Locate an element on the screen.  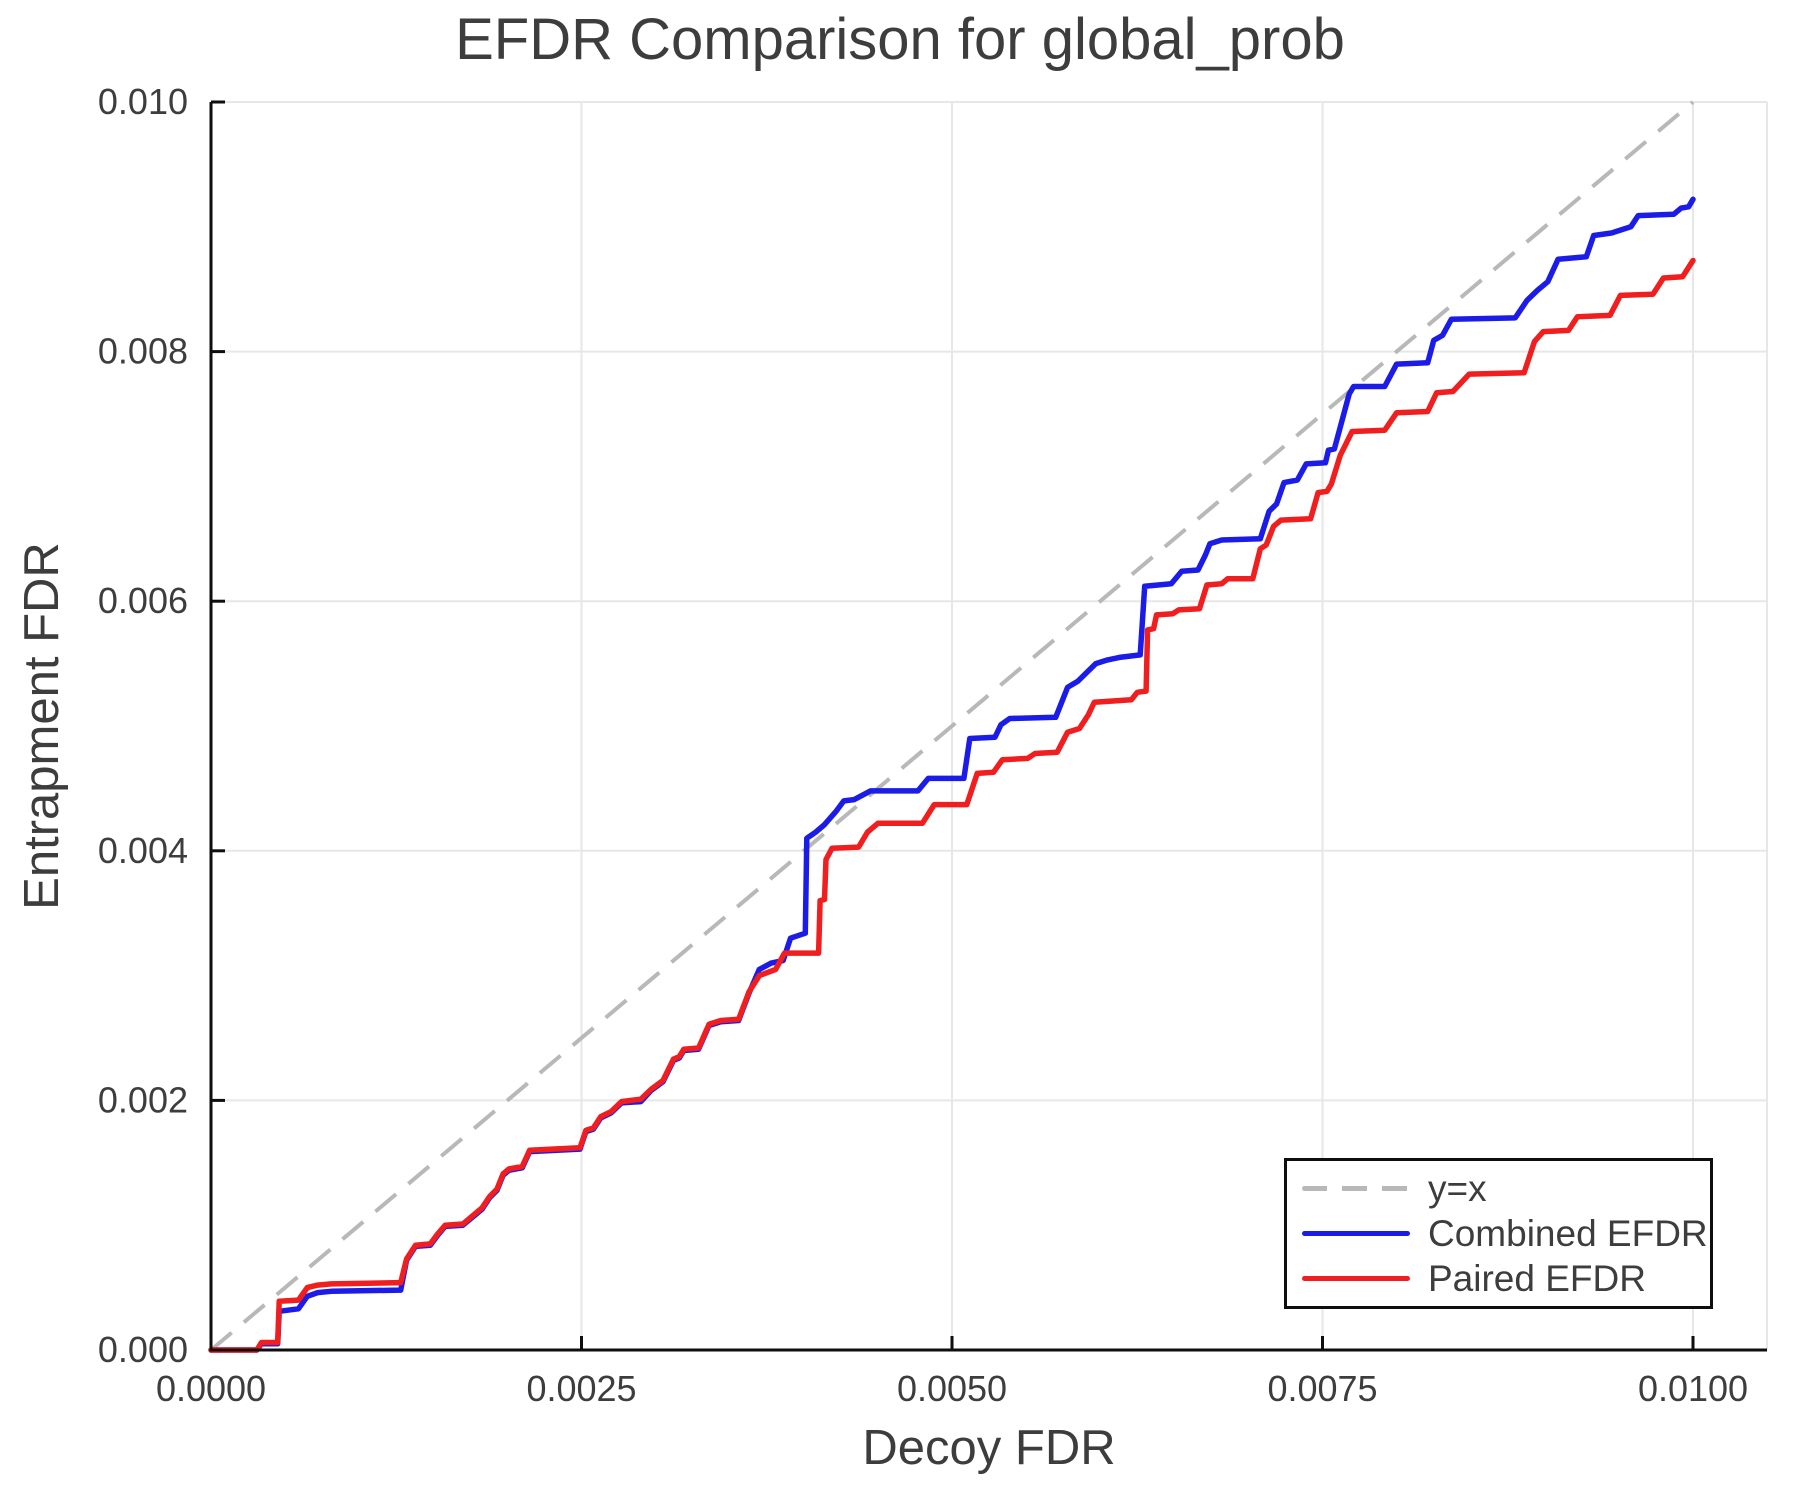
legend-item-label: Combined EFDR is located at coordinates (1568, 1233).